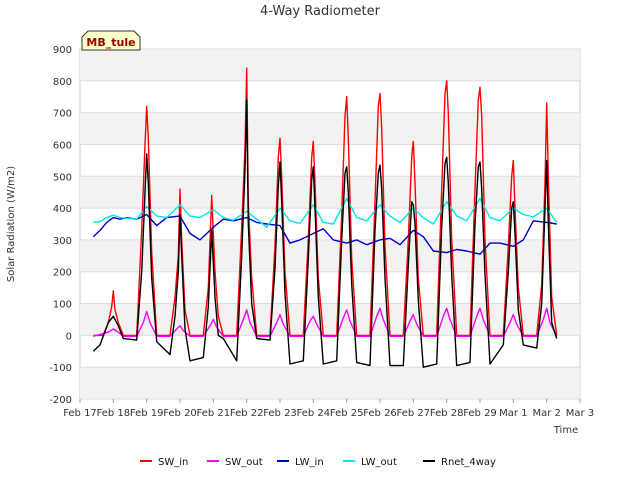 The image size is (640, 480). Describe the element at coordinates (480, 413) in the screenshot. I see `x-tick-label: Feb 29` at that location.